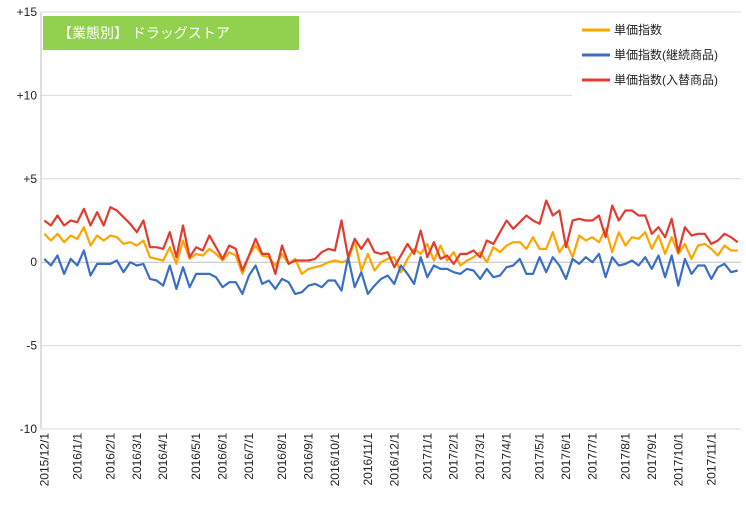 Image resolution: width=746 pixels, height=509 pixels. I want to click on x-tick-label: 2017/5/1, so click(540, 456).